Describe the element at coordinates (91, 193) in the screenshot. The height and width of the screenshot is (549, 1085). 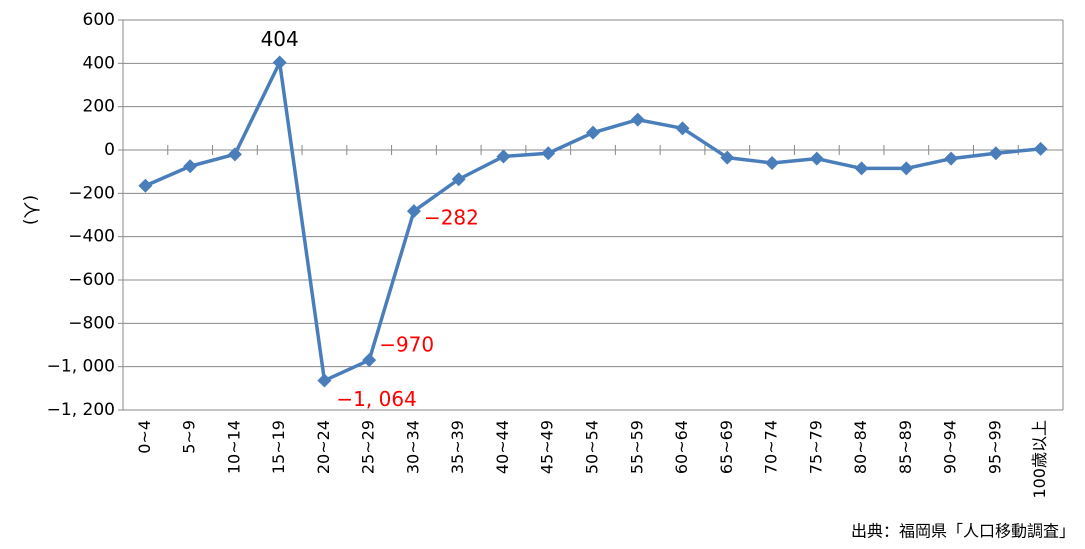
I see `y-tick-label: −200` at that location.